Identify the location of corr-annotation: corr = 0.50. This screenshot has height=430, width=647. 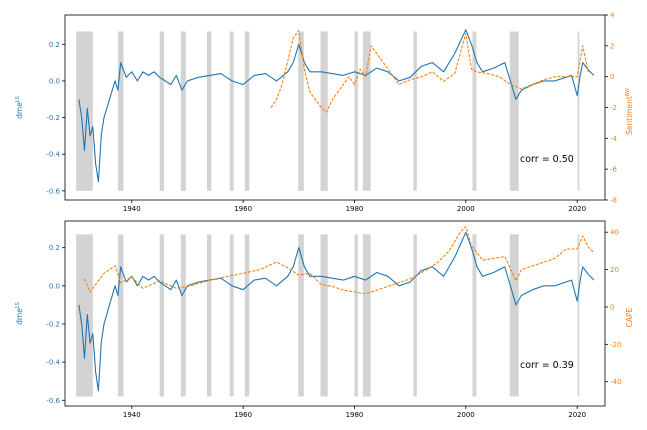
(547, 159).